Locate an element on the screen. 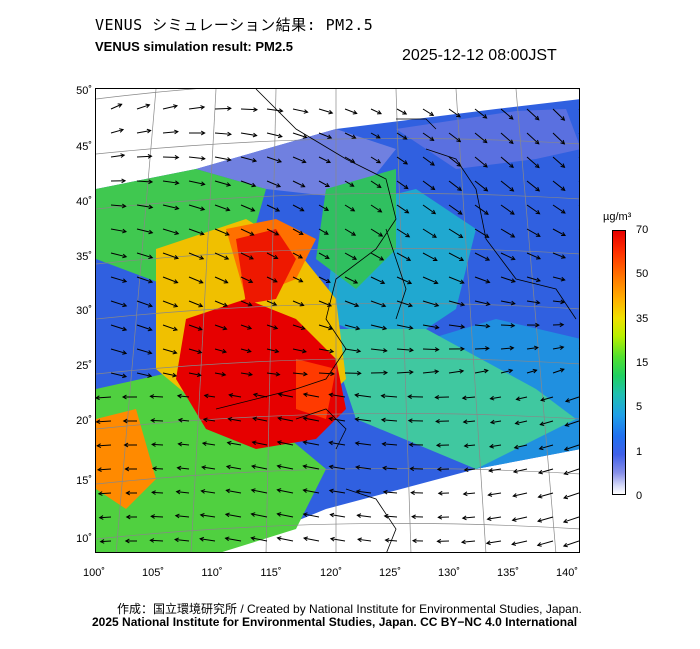 The height and width of the screenshot is (649, 700). lon-label: 120˚ is located at coordinates (331, 573).